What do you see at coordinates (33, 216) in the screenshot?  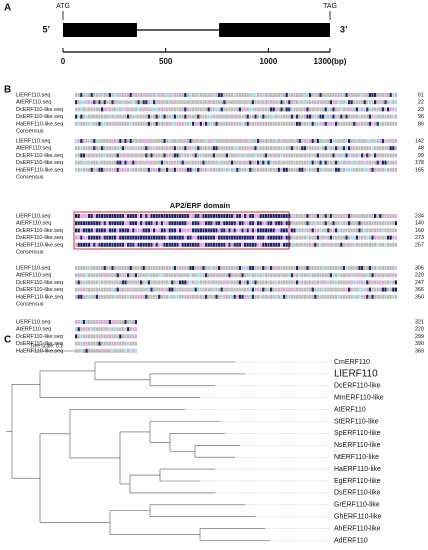 I see `seq-name: LlERF110.seq` at bounding box center [33, 216].